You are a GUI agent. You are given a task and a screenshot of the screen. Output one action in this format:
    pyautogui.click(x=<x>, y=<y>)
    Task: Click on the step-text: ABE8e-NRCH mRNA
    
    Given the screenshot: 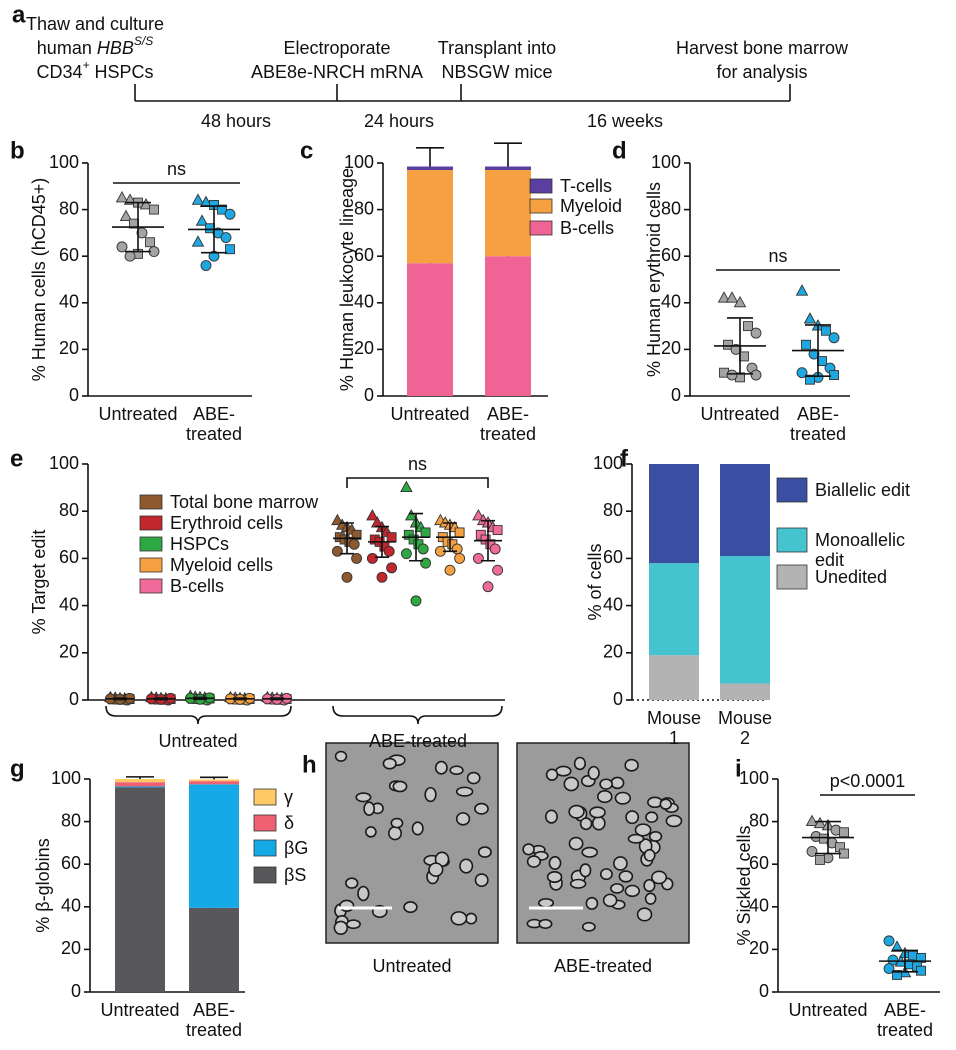 What is the action you would take?
    pyautogui.click(x=337, y=72)
    